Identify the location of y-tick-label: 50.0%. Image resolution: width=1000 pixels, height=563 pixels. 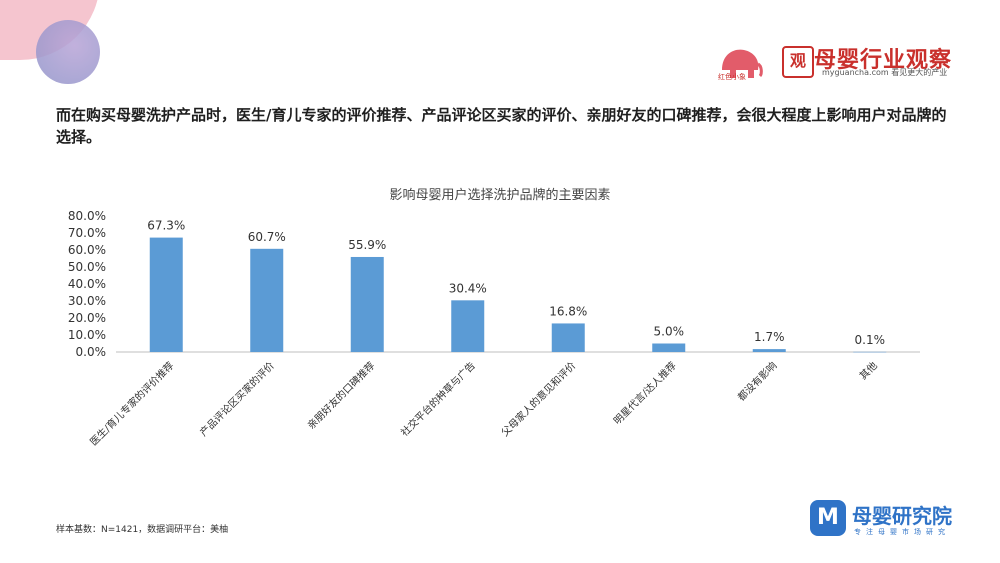
(87, 267).